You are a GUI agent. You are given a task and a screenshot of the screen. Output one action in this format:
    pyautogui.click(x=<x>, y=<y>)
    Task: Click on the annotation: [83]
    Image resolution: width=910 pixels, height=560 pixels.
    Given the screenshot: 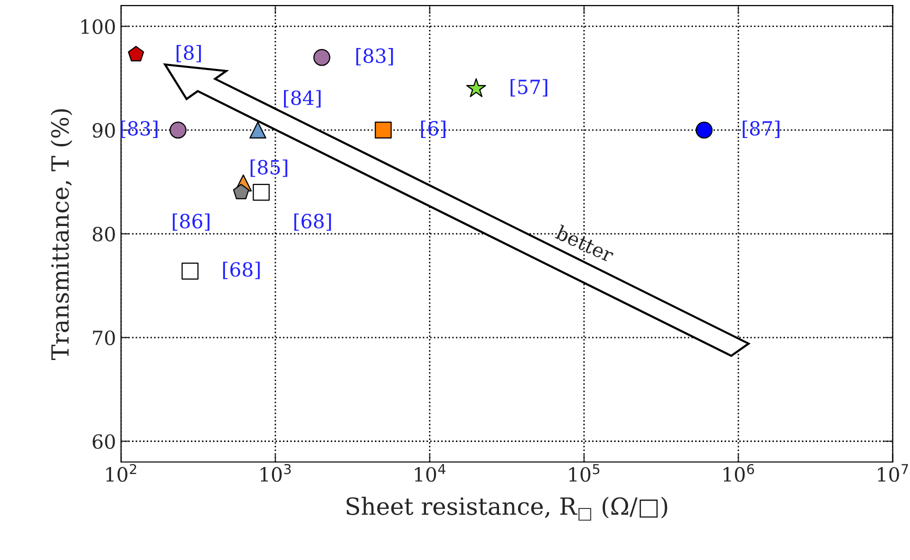 What is the action you would take?
    pyautogui.click(x=374, y=57)
    